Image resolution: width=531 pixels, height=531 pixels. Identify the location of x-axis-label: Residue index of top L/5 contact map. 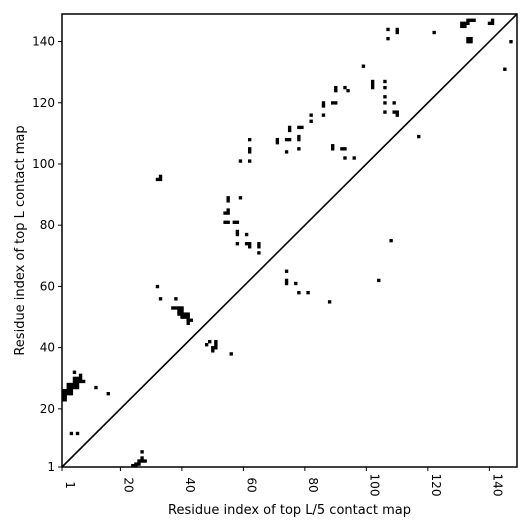
(289, 510).